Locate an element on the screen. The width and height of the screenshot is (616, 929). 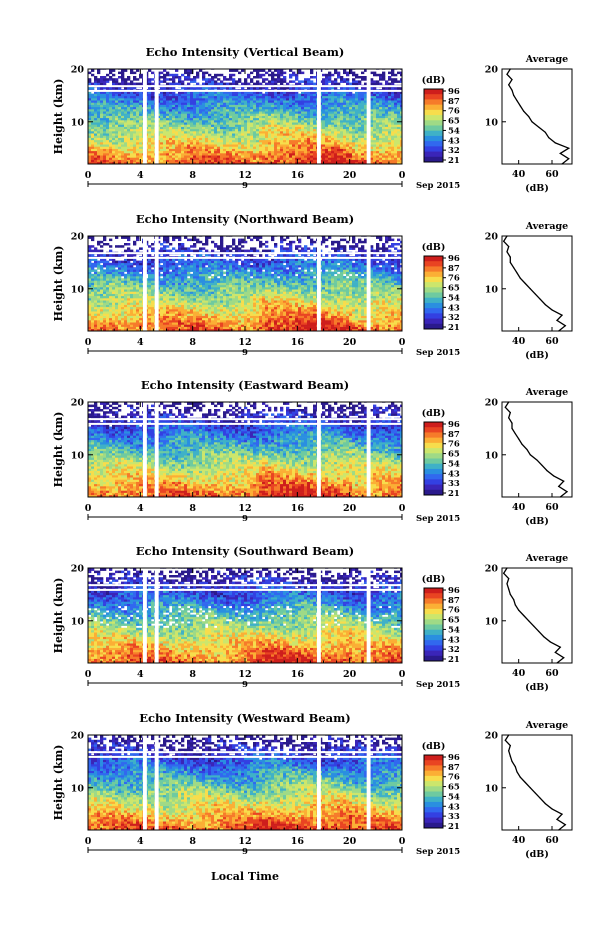
y-axis-label: Height (km) is located at coordinates (58, 284).